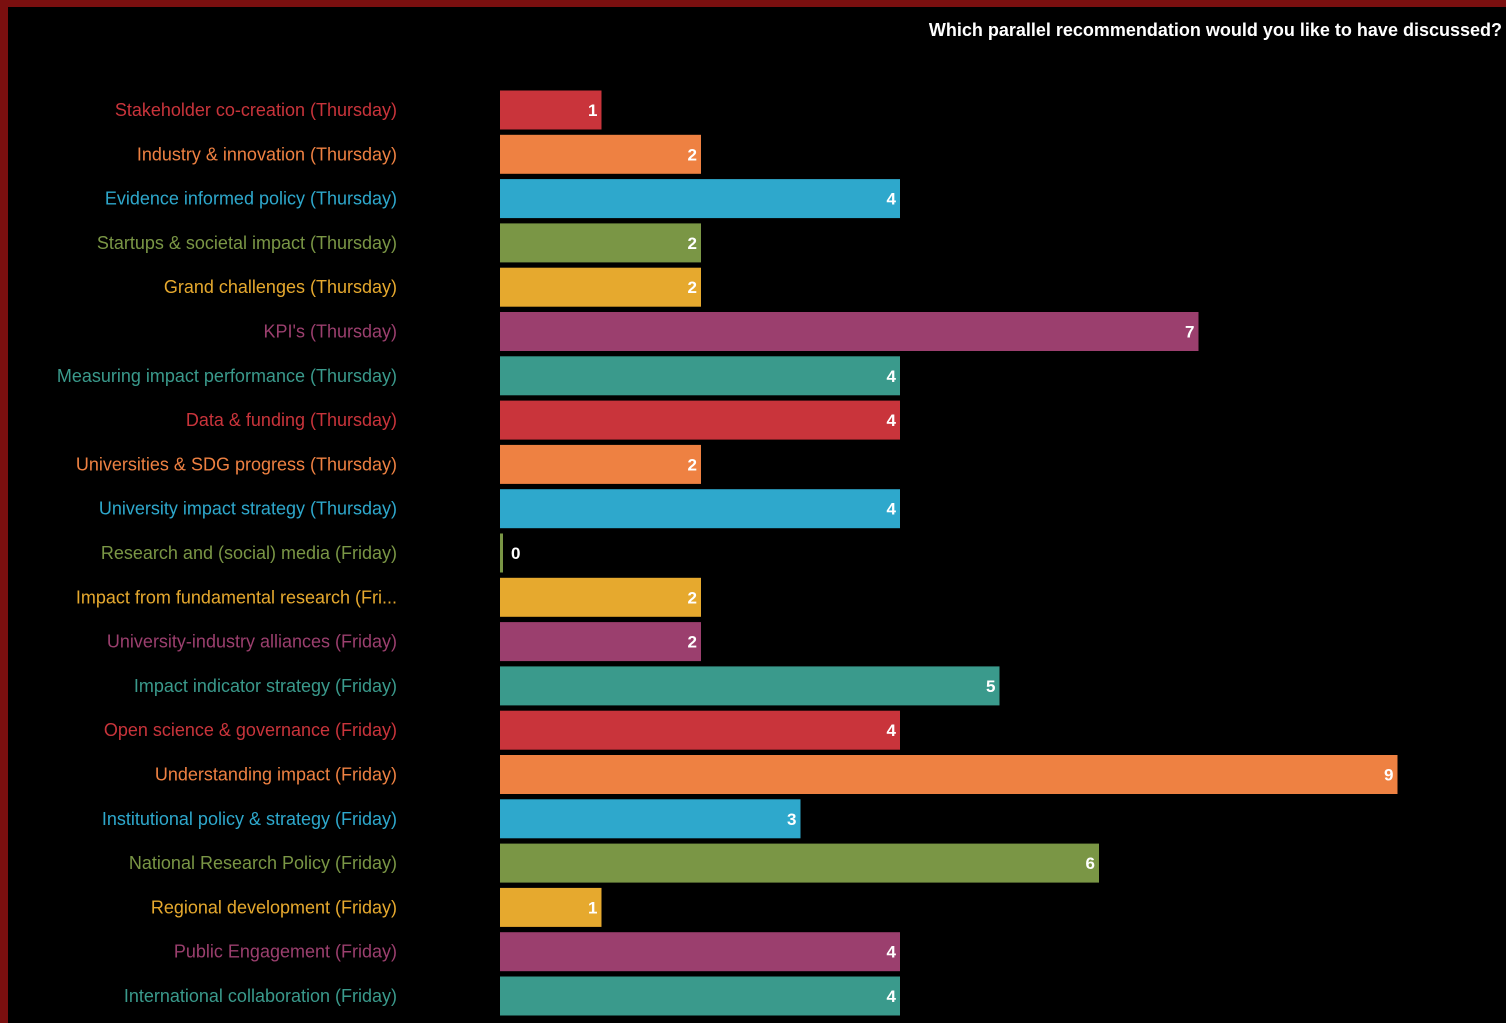 Image resolution: width=1506 pixels, height=1023 pixels. Describe the element at coordinates (250, 730) in the screenshot. I see `category-label: Open science & governance (Friday)` at that location.